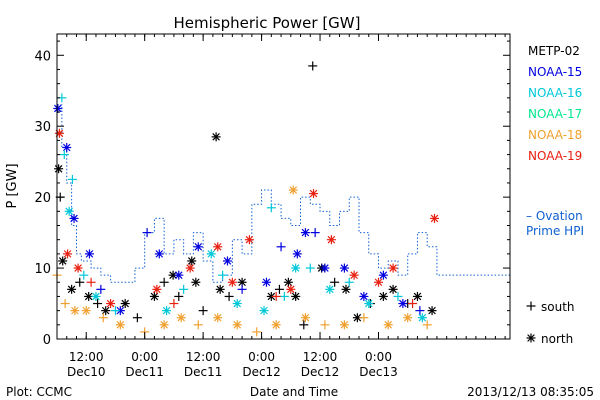  Describe the element at coordinates (555, 231) in the screenshot. I see `ovation-legend-line2: Prime HPI` at that location.